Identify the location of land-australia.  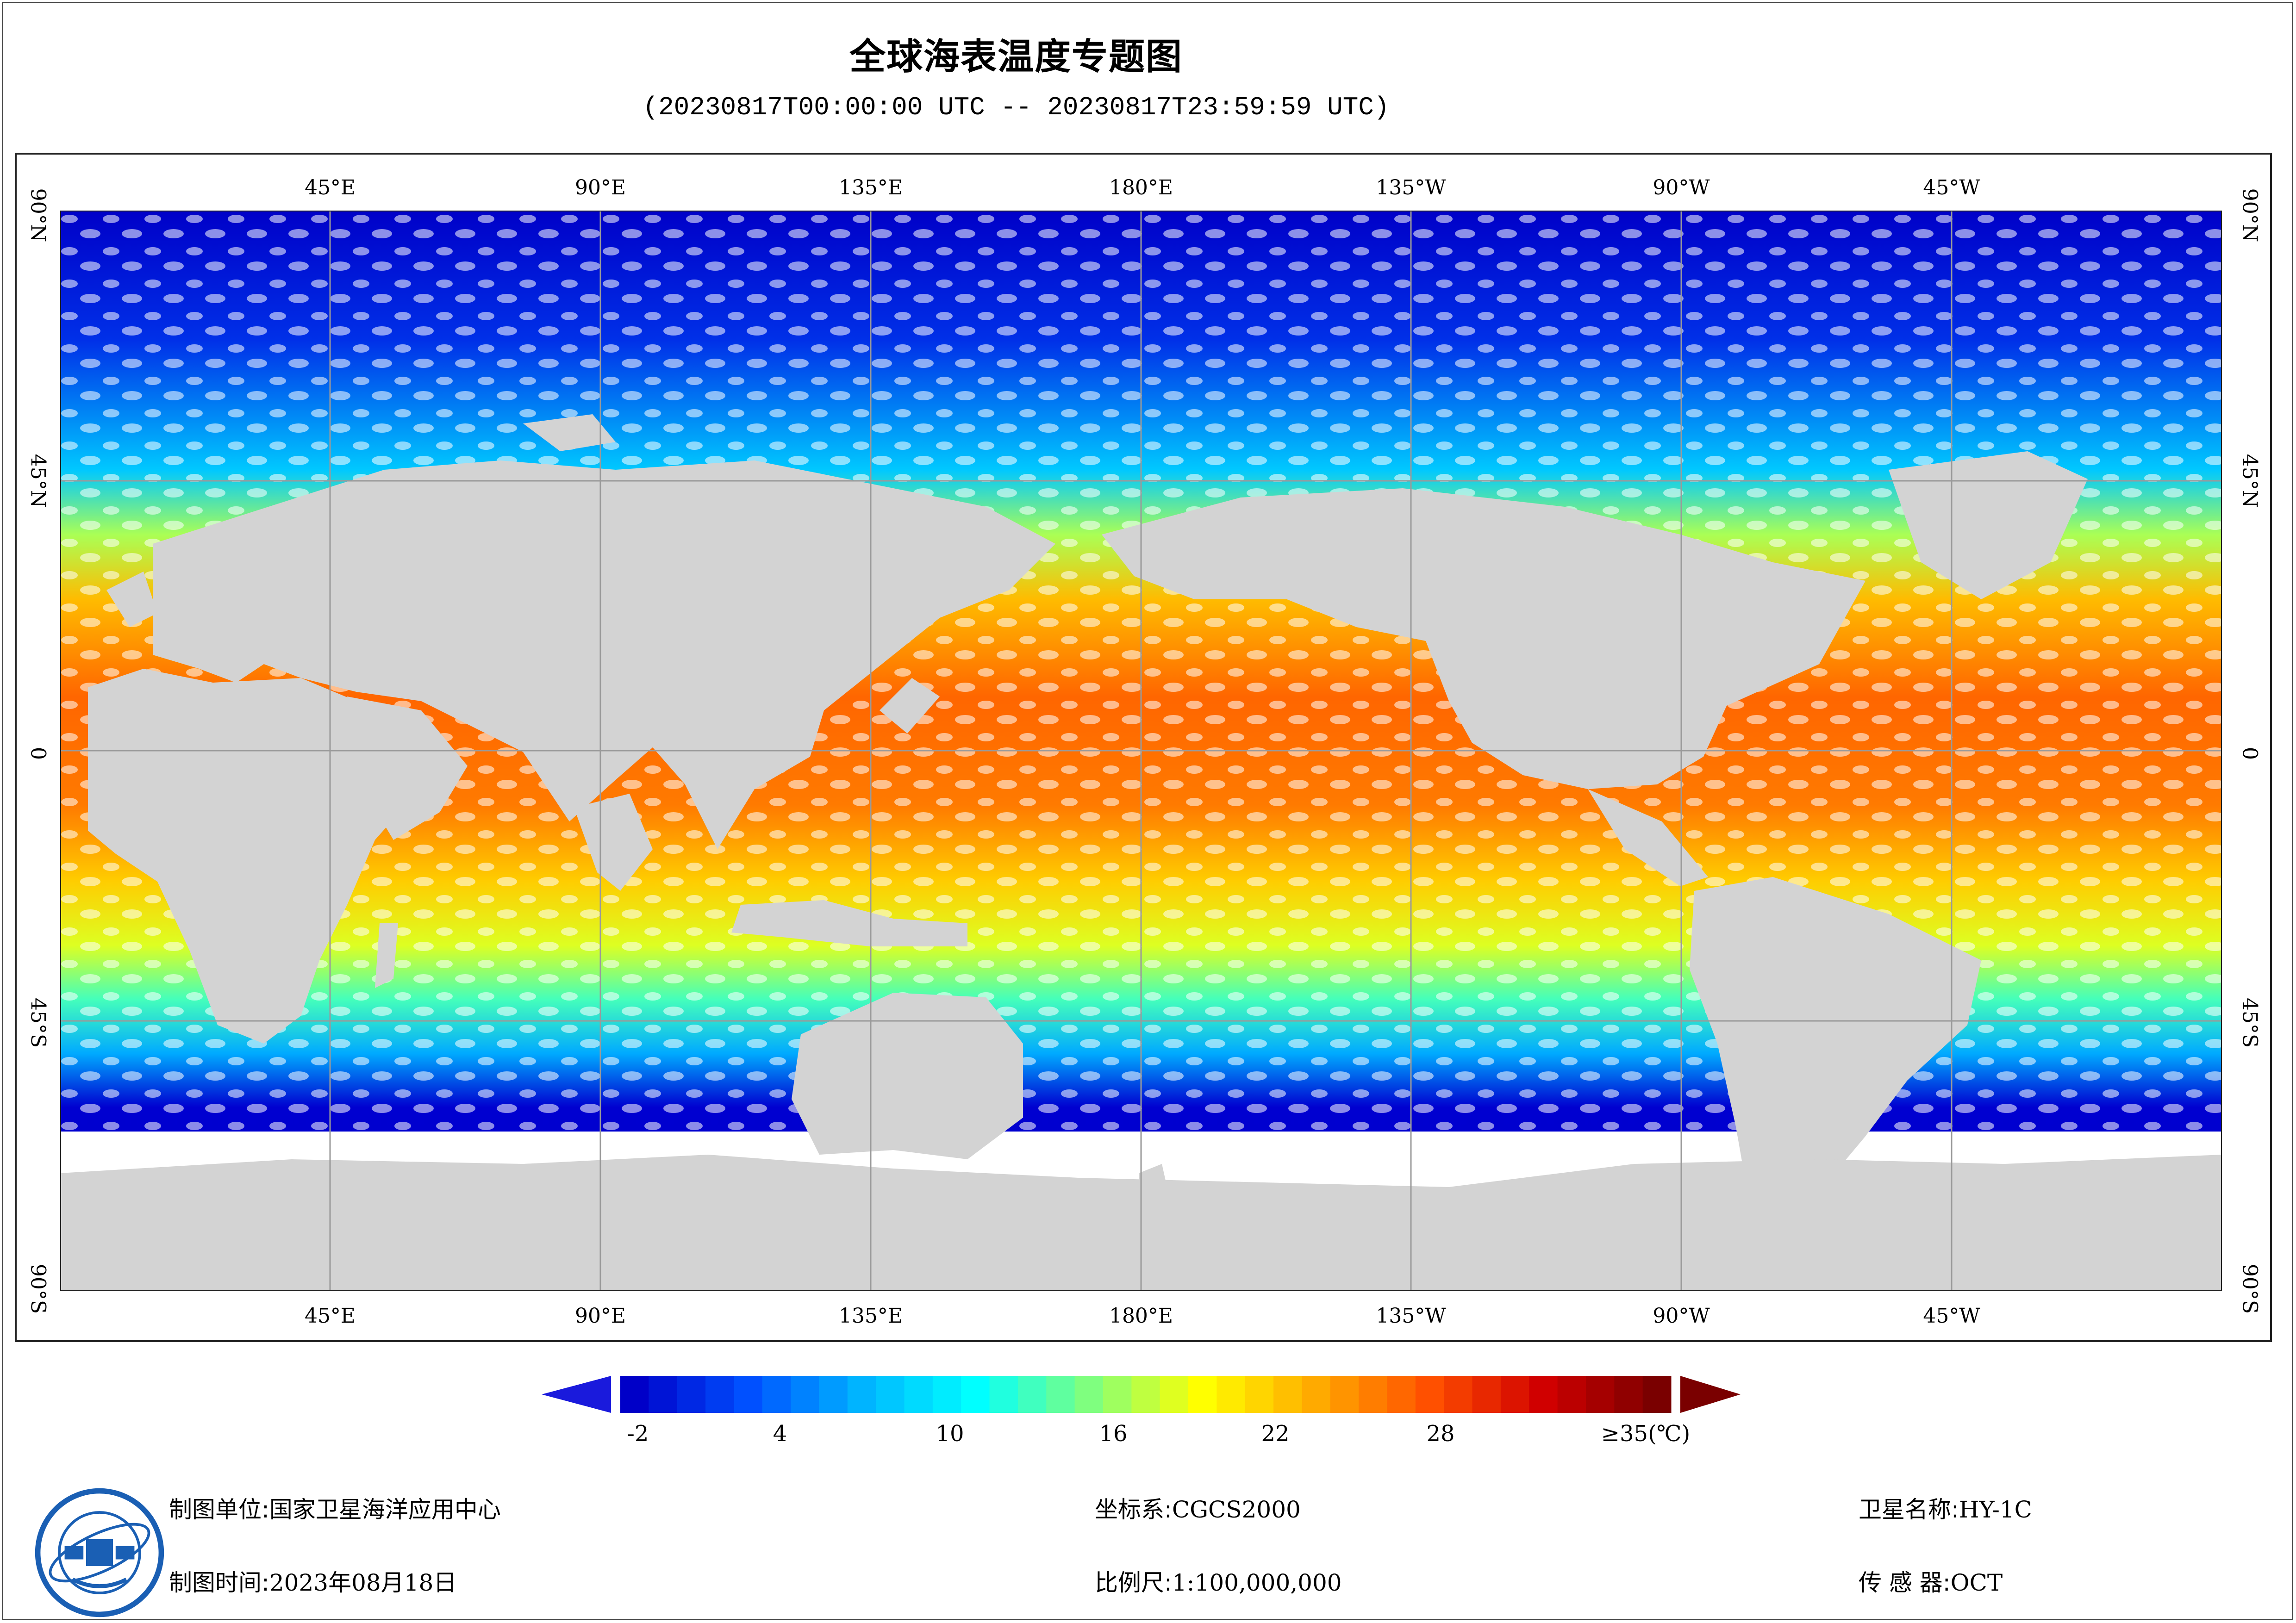
(907, 1076).